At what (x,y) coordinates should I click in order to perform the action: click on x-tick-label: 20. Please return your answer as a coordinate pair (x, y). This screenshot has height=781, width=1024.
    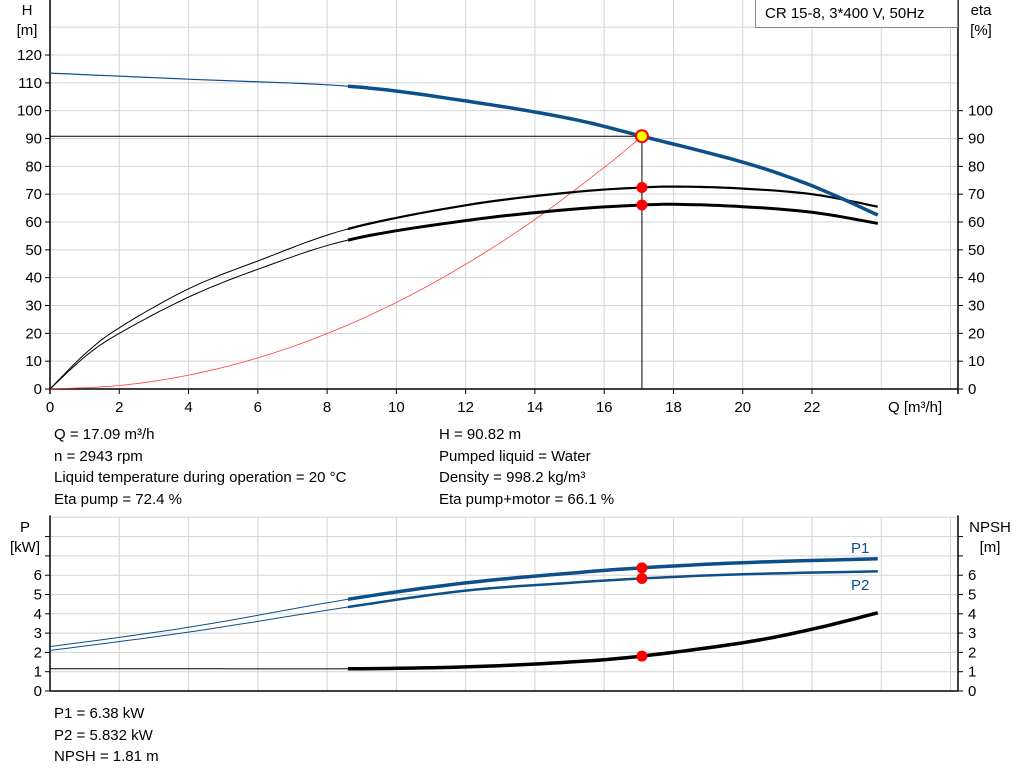
    Looking at the image, I should click on (742, 407).